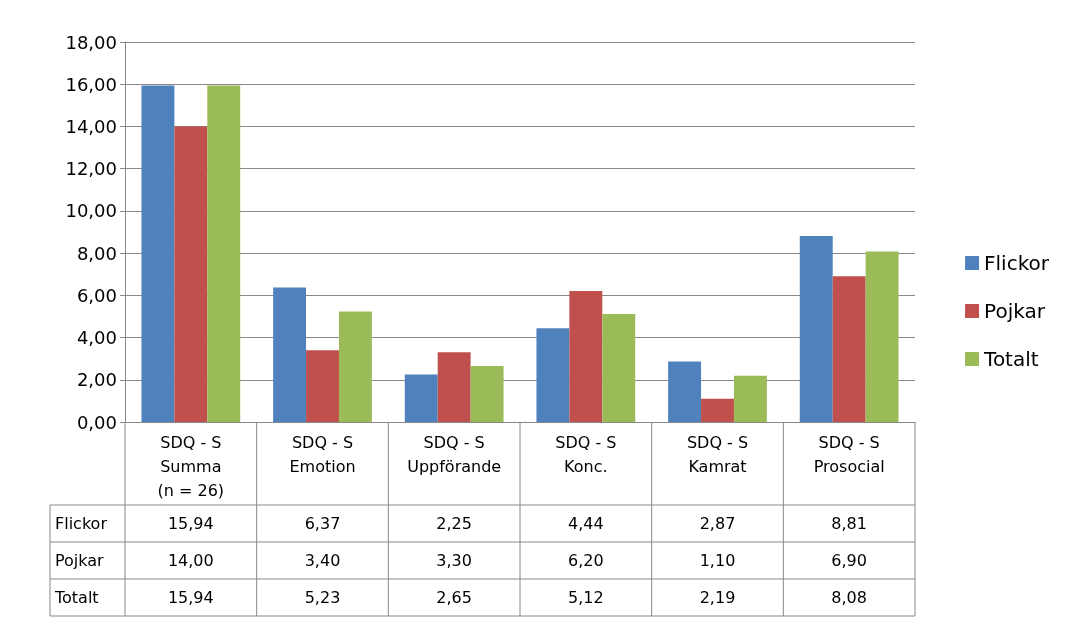  What do you see at coordinates (322, 454) in the screenshot?
I see `x-tick-label: SDQ - S Emotion` at bounding box center [322, 454].